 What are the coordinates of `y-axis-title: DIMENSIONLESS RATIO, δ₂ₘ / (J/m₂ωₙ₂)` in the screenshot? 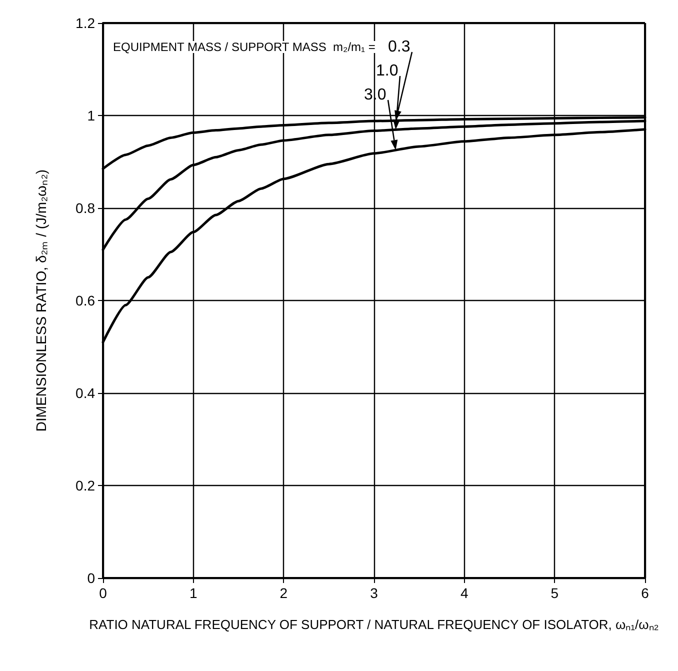 It's located at (41, 300).